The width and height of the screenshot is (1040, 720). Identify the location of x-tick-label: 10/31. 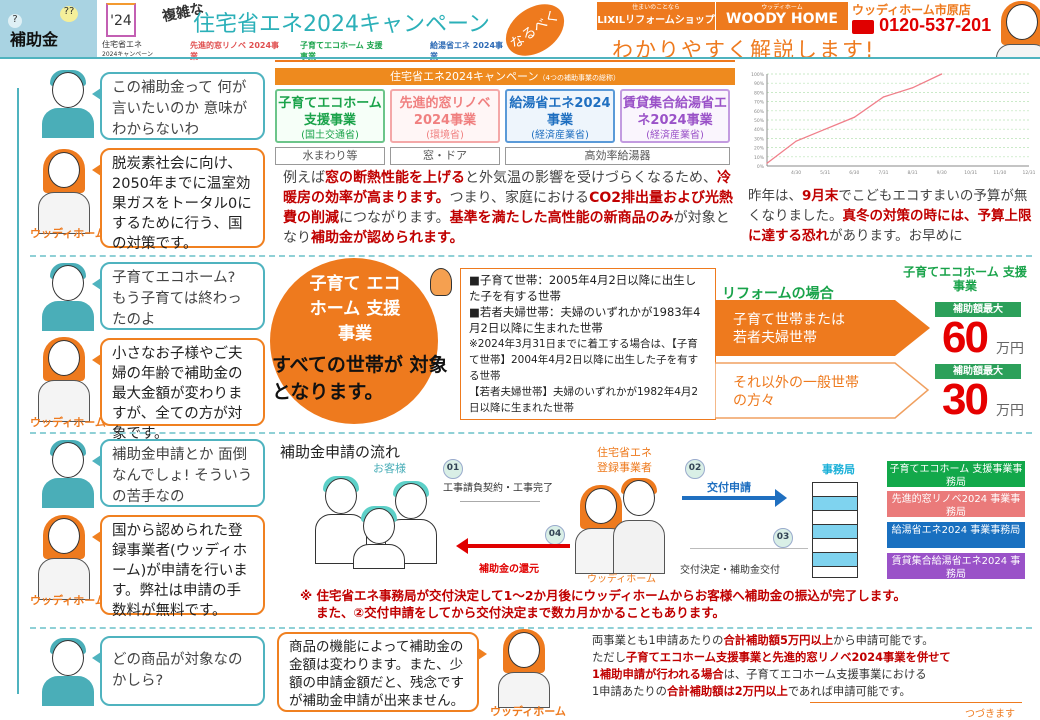
(970, 173).